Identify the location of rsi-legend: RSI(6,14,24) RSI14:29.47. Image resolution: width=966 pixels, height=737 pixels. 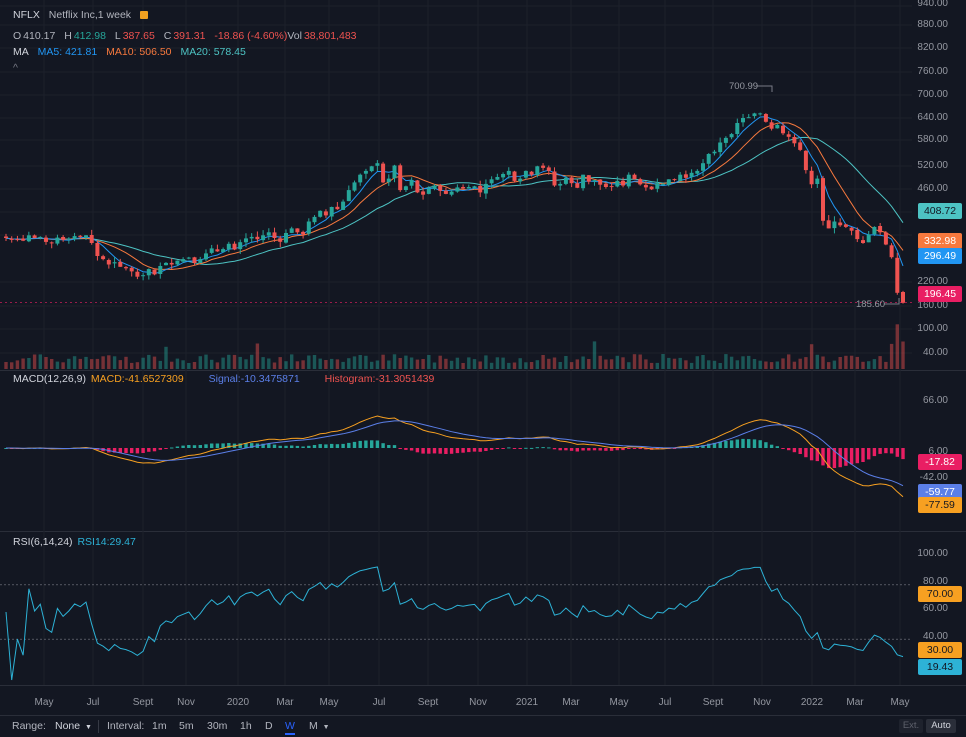
(77, 542).